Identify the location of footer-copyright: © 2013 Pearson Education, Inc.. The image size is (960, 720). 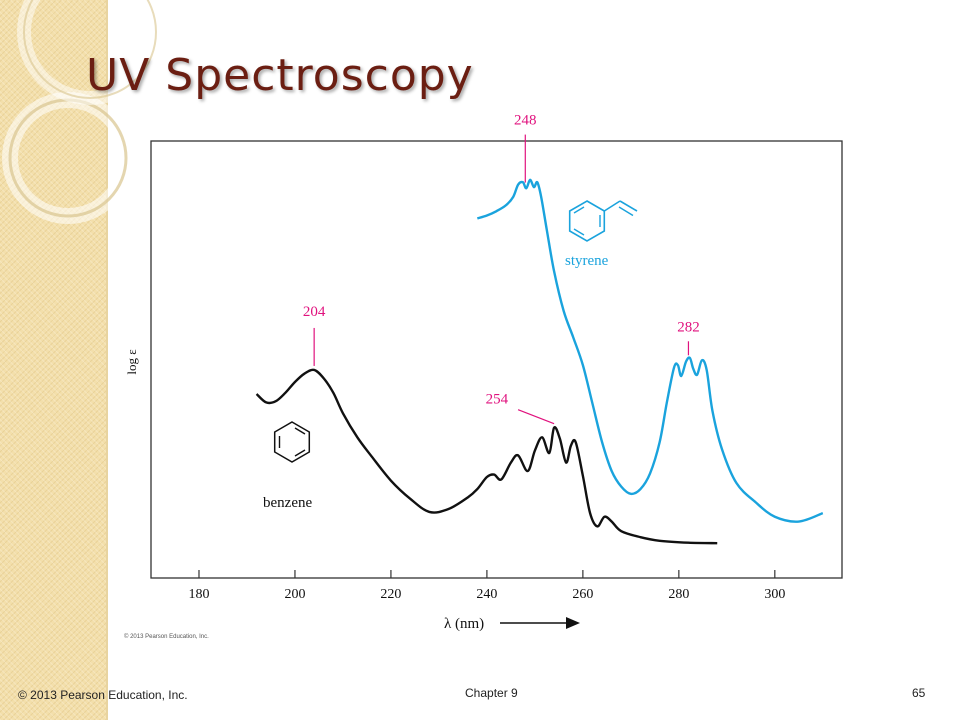
(103, 695).